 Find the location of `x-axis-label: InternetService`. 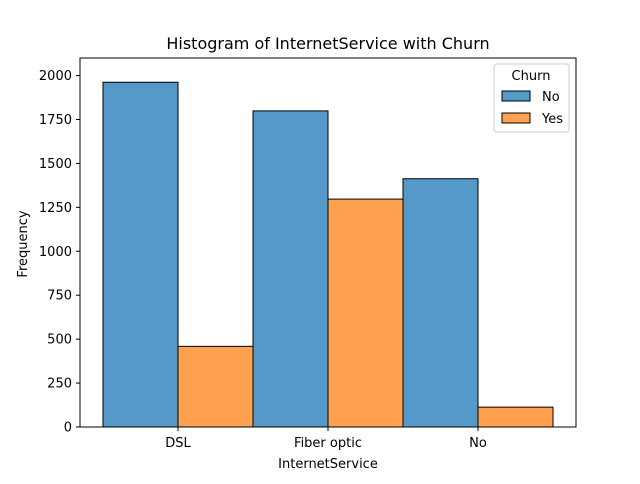

x-axis-label: InternetService is located at coordinates (328, 464).